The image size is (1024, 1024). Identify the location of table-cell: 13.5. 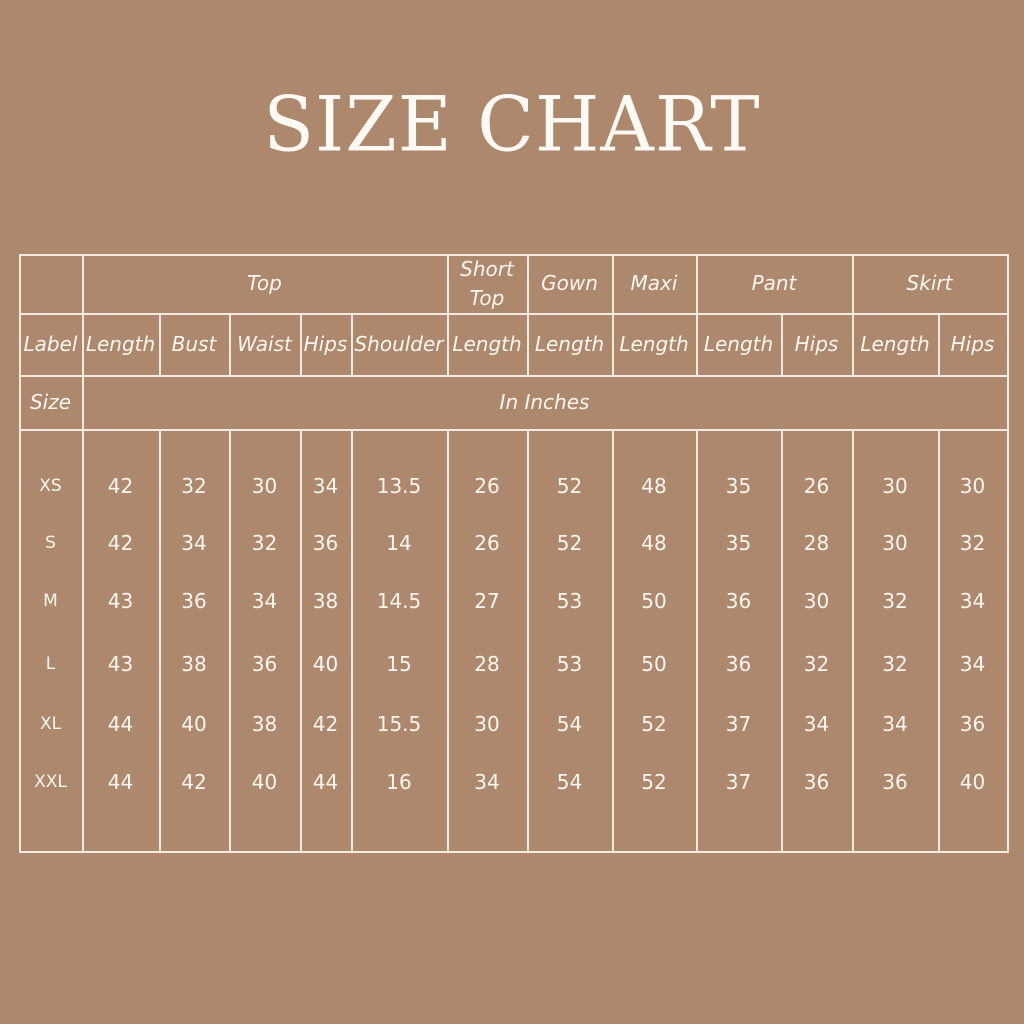
(399, 485).